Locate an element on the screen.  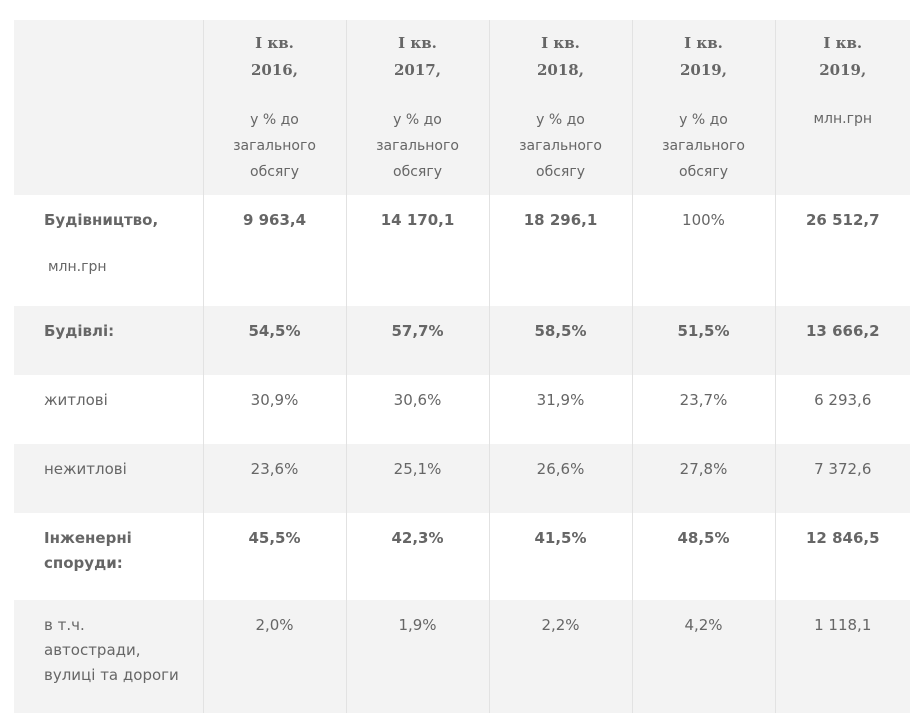
table-cell: 9 963,4 is located at coordinates (274, 250).